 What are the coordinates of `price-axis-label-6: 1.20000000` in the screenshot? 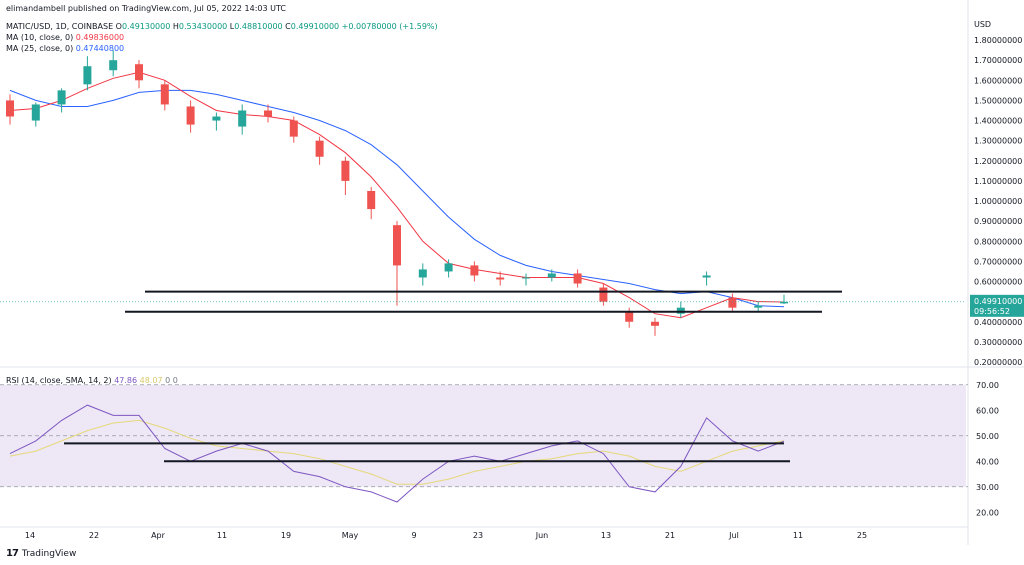 It's located at (998, 161).